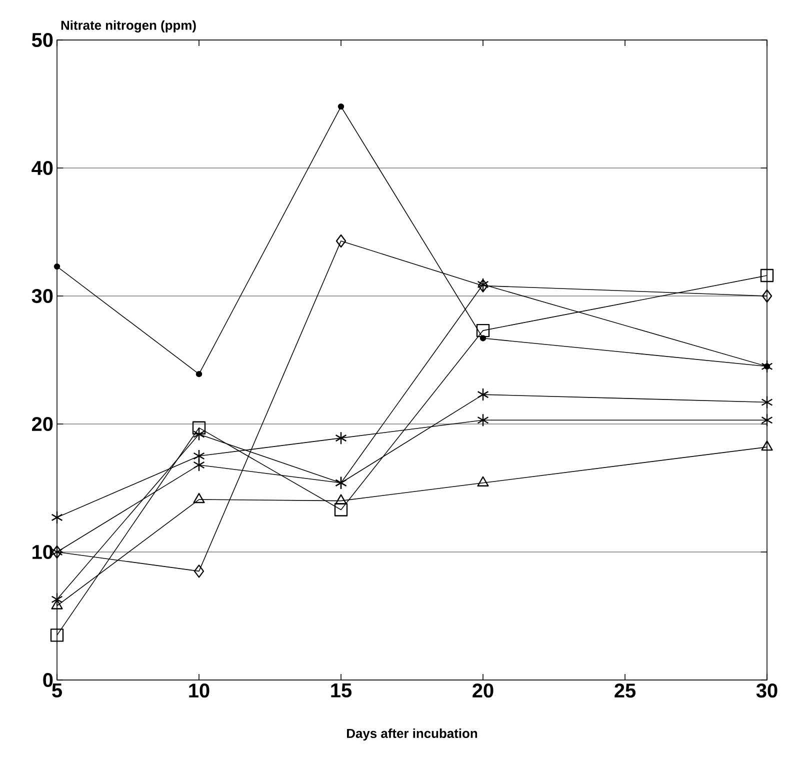  Describe the element at coordinates (42, 552) in the screenshot. I see `y-tick-label: 10` at that location.